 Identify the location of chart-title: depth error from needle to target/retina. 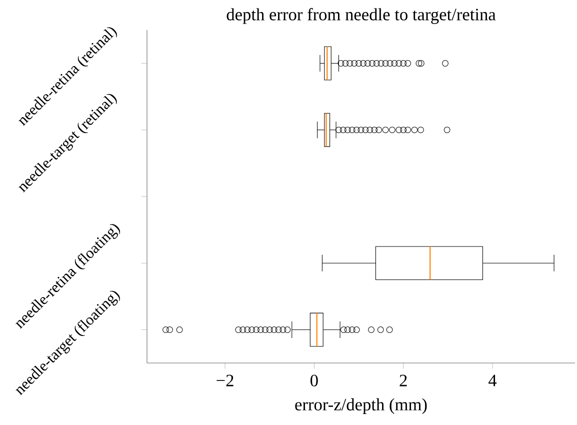
(361, 16).